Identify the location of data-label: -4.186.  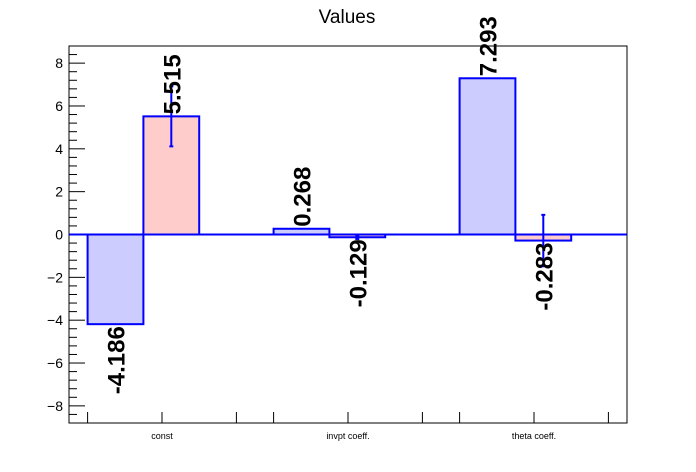
(117, 360).